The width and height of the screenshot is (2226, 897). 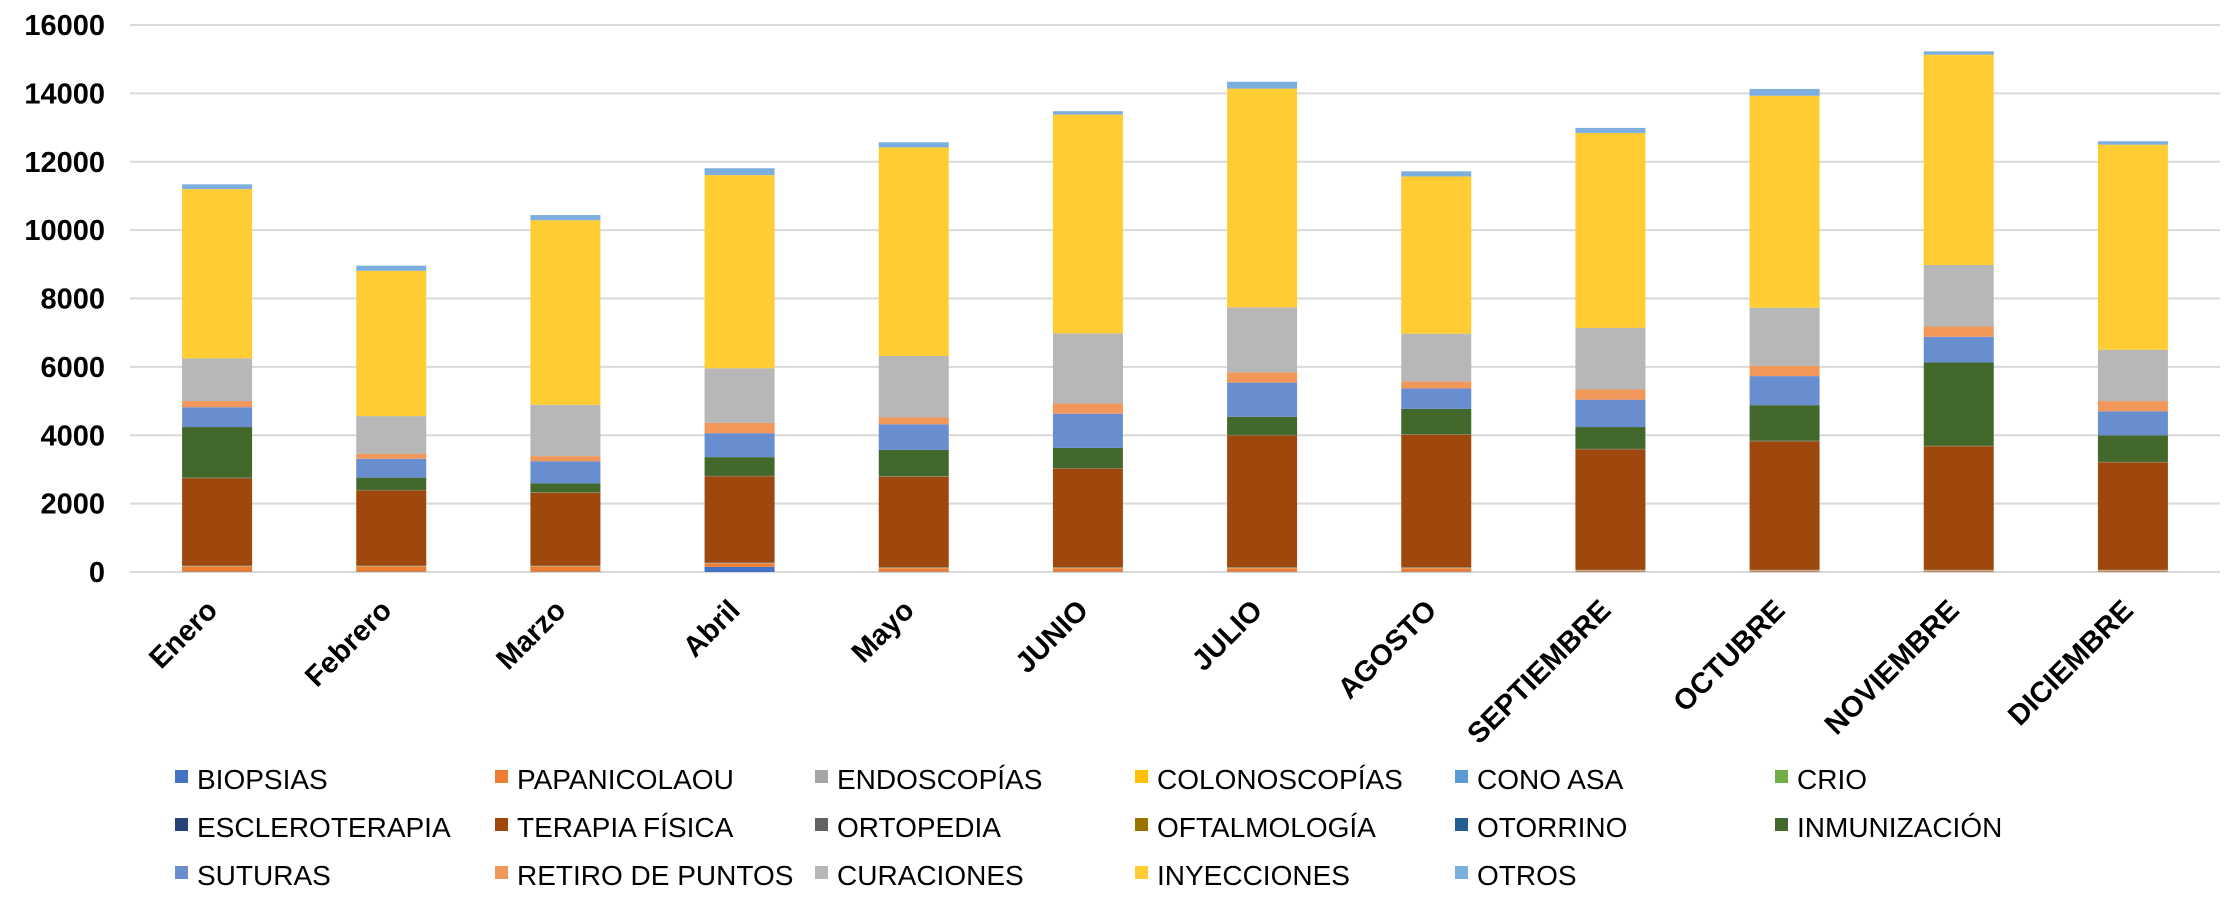 I want to click on x-tick-label: Mayo, so click(x=883, y=631).